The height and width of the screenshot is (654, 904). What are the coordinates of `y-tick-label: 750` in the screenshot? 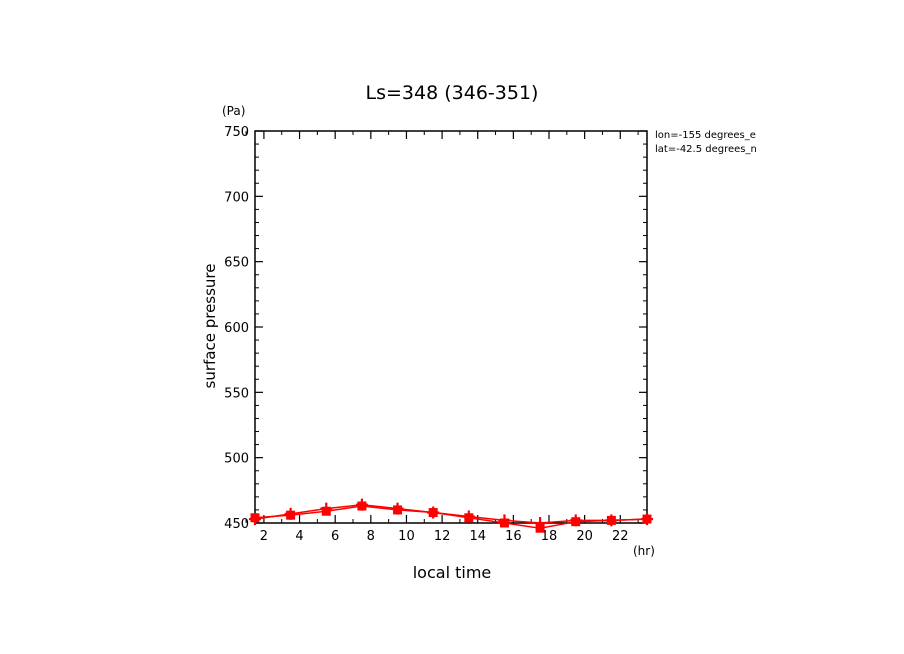 It's located at (236, 132).